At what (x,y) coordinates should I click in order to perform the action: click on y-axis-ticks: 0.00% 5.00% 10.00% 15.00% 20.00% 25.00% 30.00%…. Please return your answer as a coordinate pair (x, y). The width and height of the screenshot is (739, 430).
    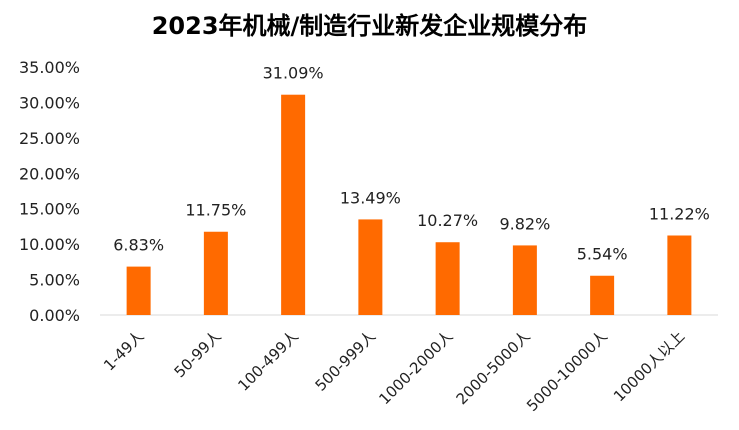
    Looking at the image, I should click on (49, 191).